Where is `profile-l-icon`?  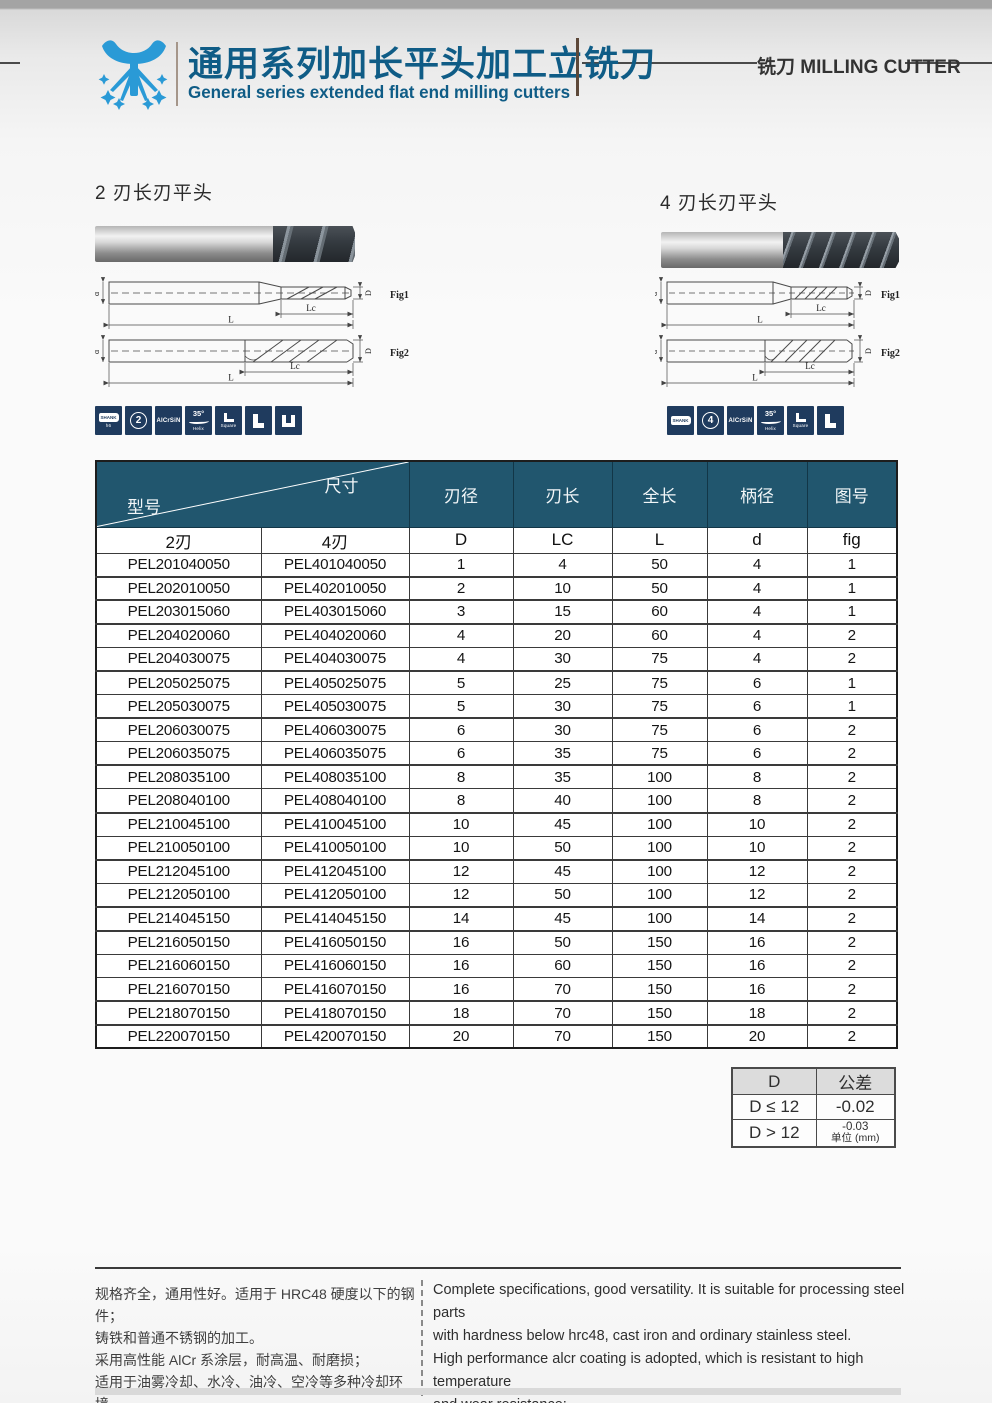 profile-l-icon is located at coordinates (258, 420).